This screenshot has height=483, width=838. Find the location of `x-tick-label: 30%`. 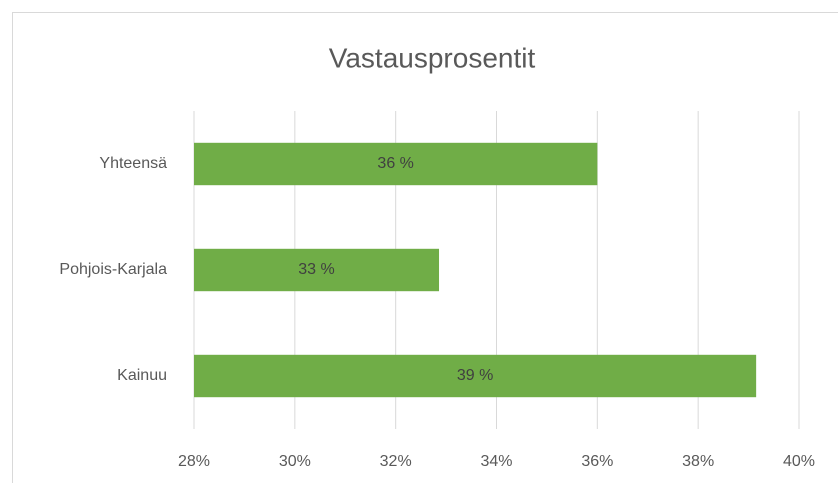

x-tick-label: 30% is located at coordinates (295, 461).